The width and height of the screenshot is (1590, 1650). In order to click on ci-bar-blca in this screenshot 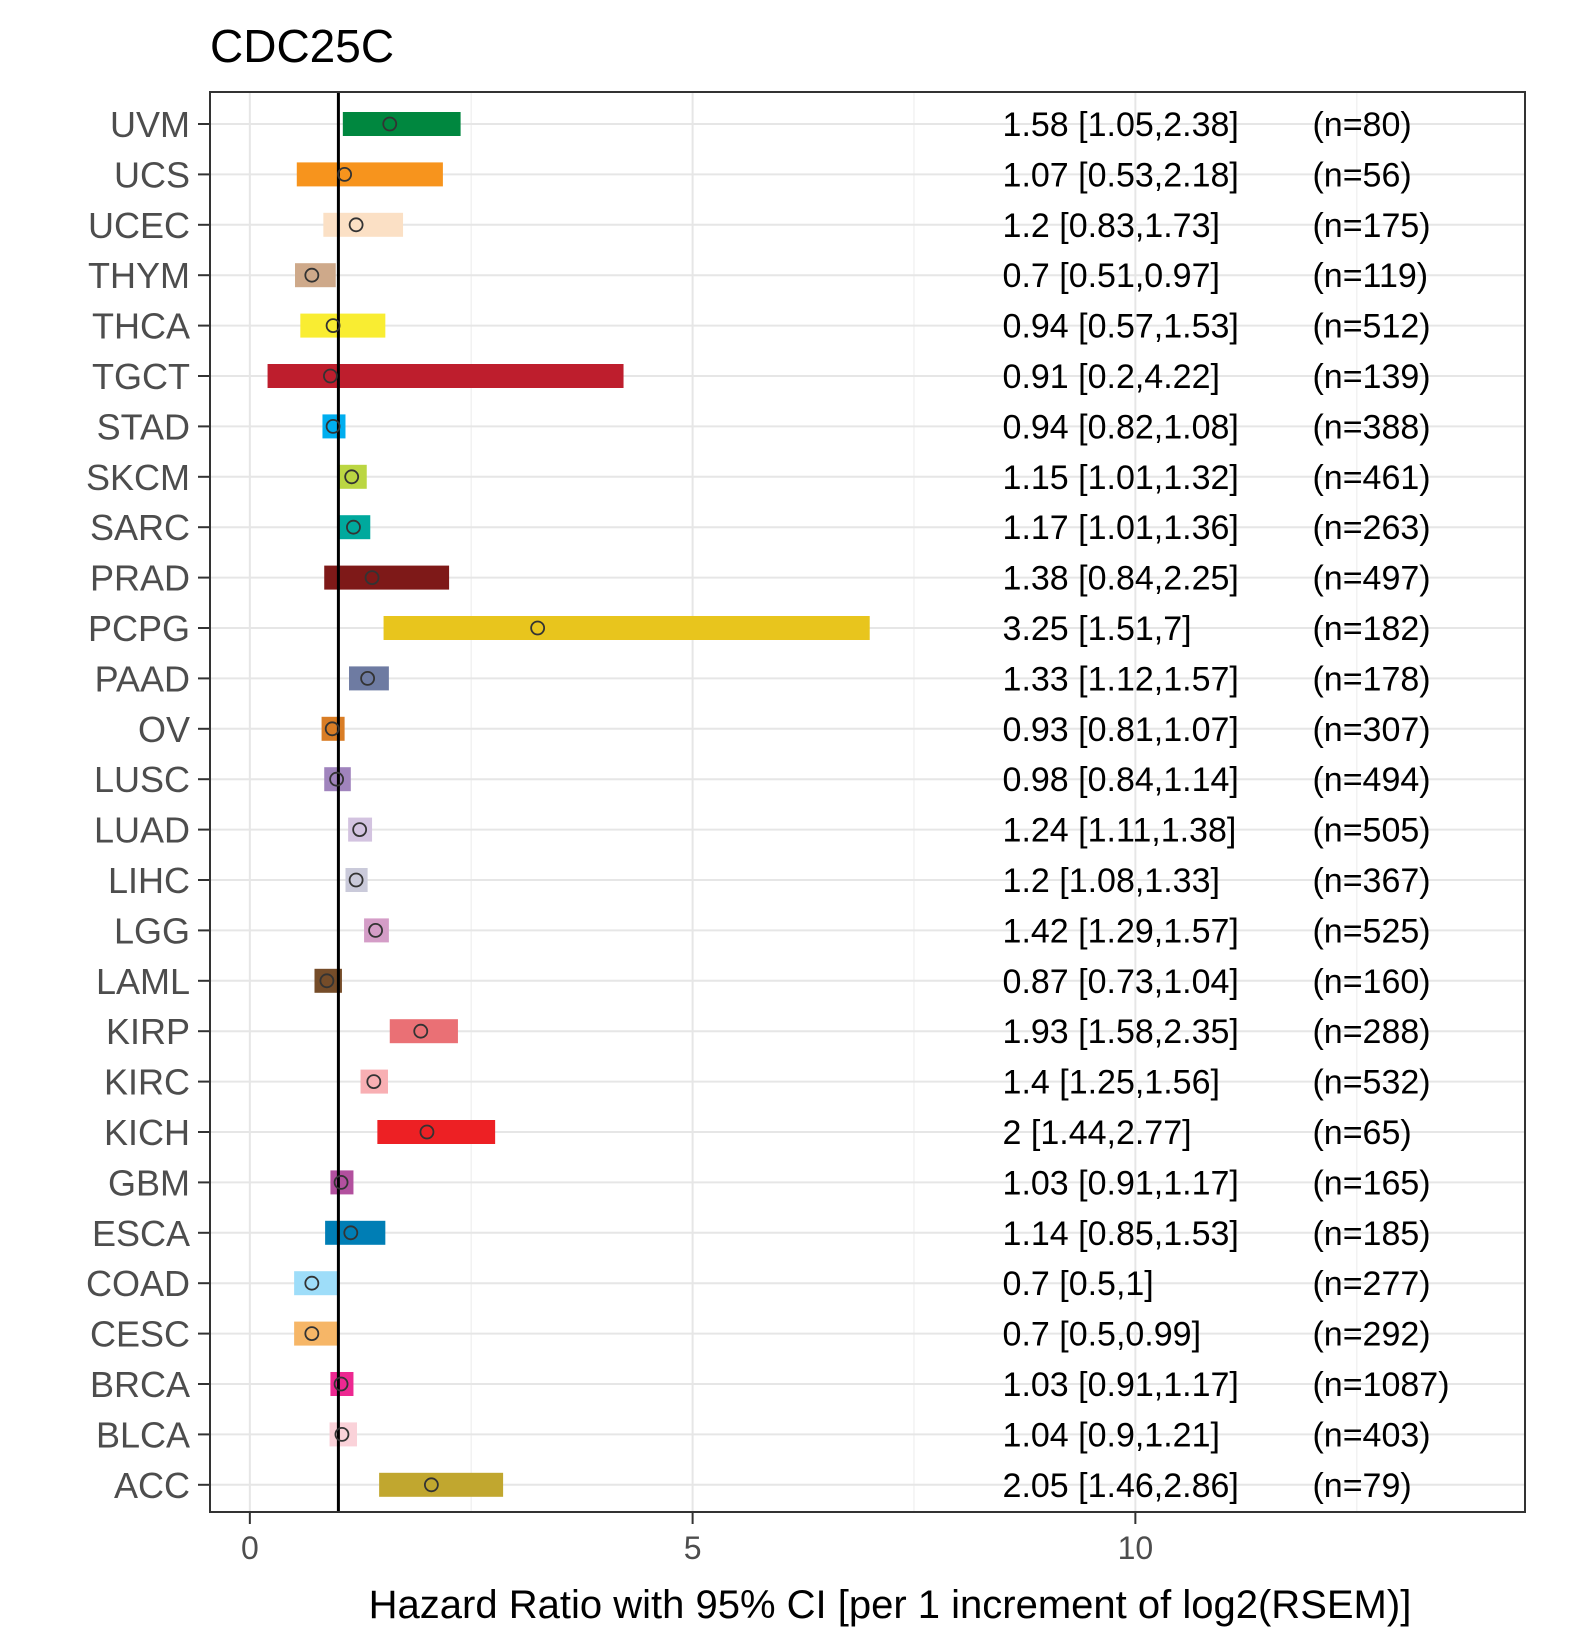, I will do `click(343, 1434)`.